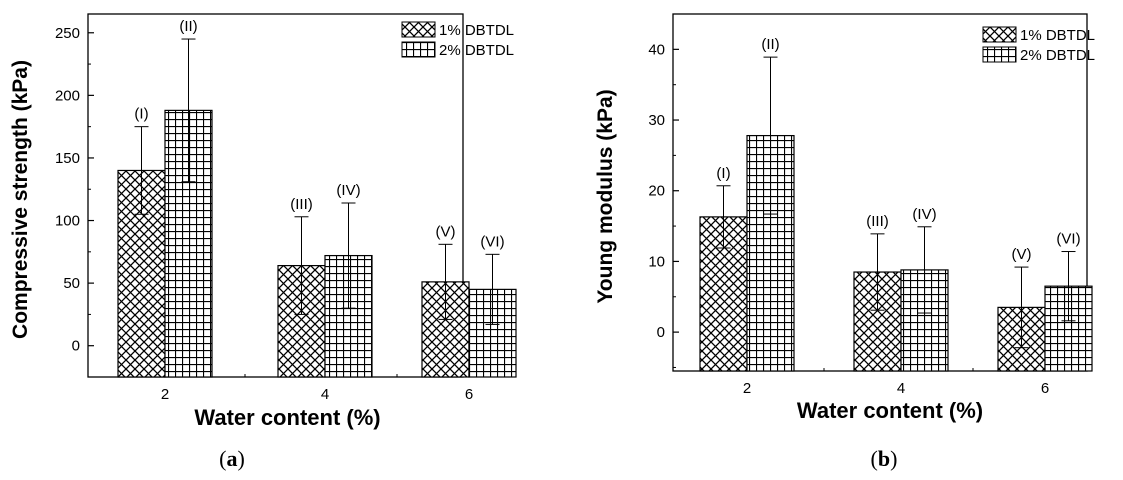 This screenshot has width=1123, height=480. Describe the element at coordinates (67, 221) in the screenshot. I see `y-tick-label: 100` at that location.